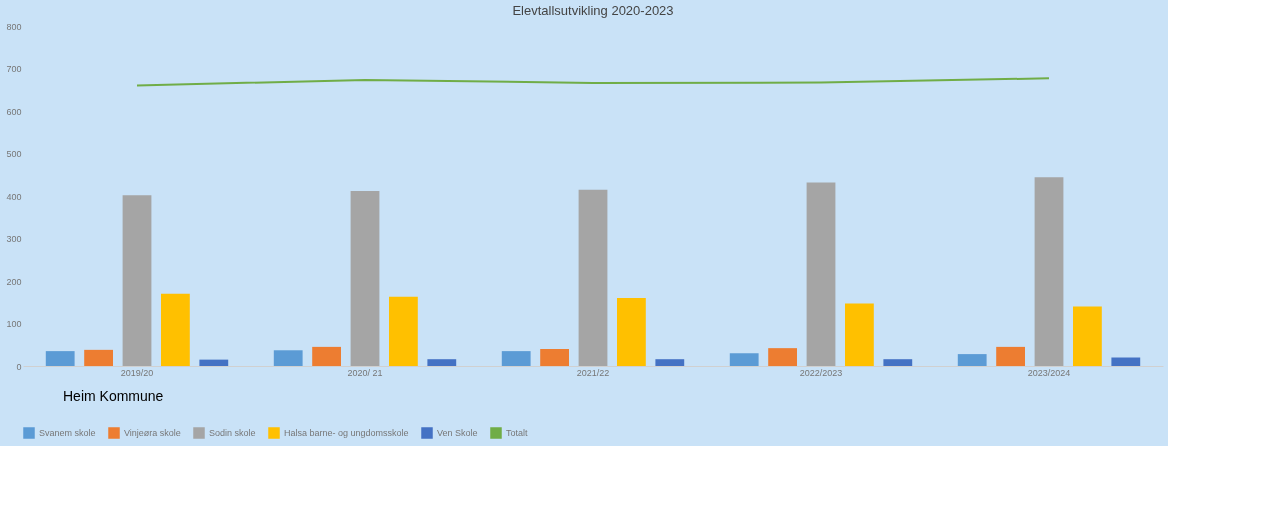 The image size is (1267, 529). What do you see at coordinates (14, 239) in the screenshot?
I see `y-tick-label: 300` at bounding box center [14, 239].